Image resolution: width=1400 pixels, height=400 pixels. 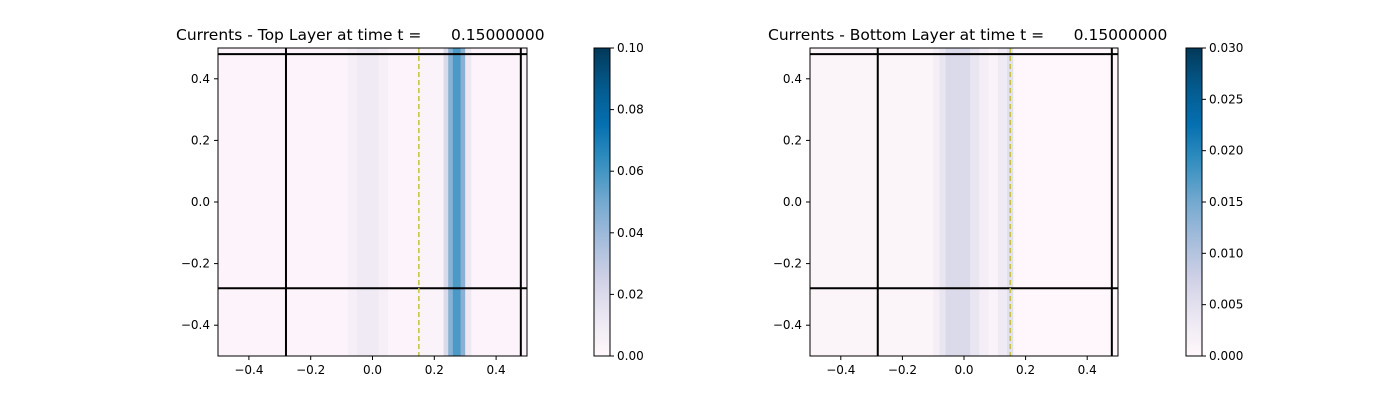 I want to click on colorbar-tick-label: 0.06, so click(x=630, y=171).